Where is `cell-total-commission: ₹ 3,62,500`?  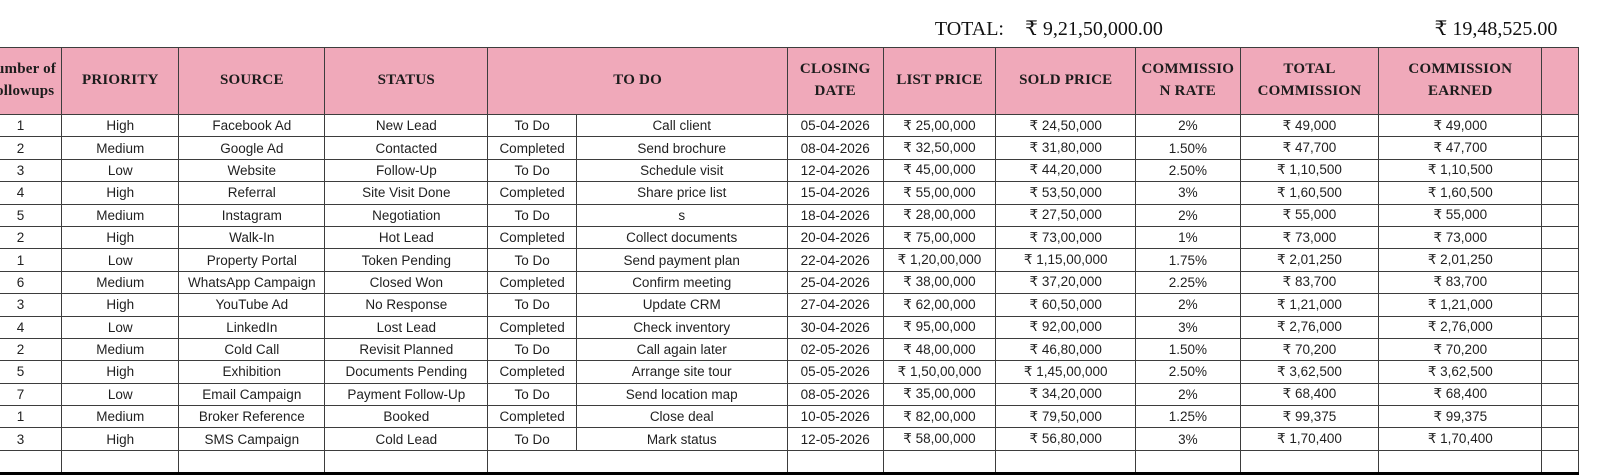 cell-total-commission: ₹ 3,62,500 is located at coordinates (1309, 372).